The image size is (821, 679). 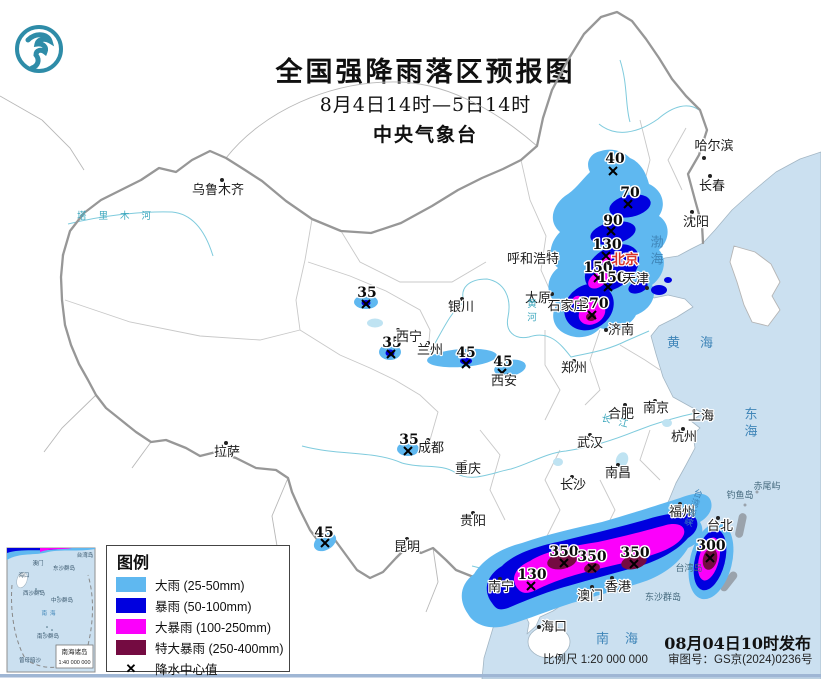 I want to click on inset-label-zhongsha: 中沙群岛, so click(x=62, y=600).